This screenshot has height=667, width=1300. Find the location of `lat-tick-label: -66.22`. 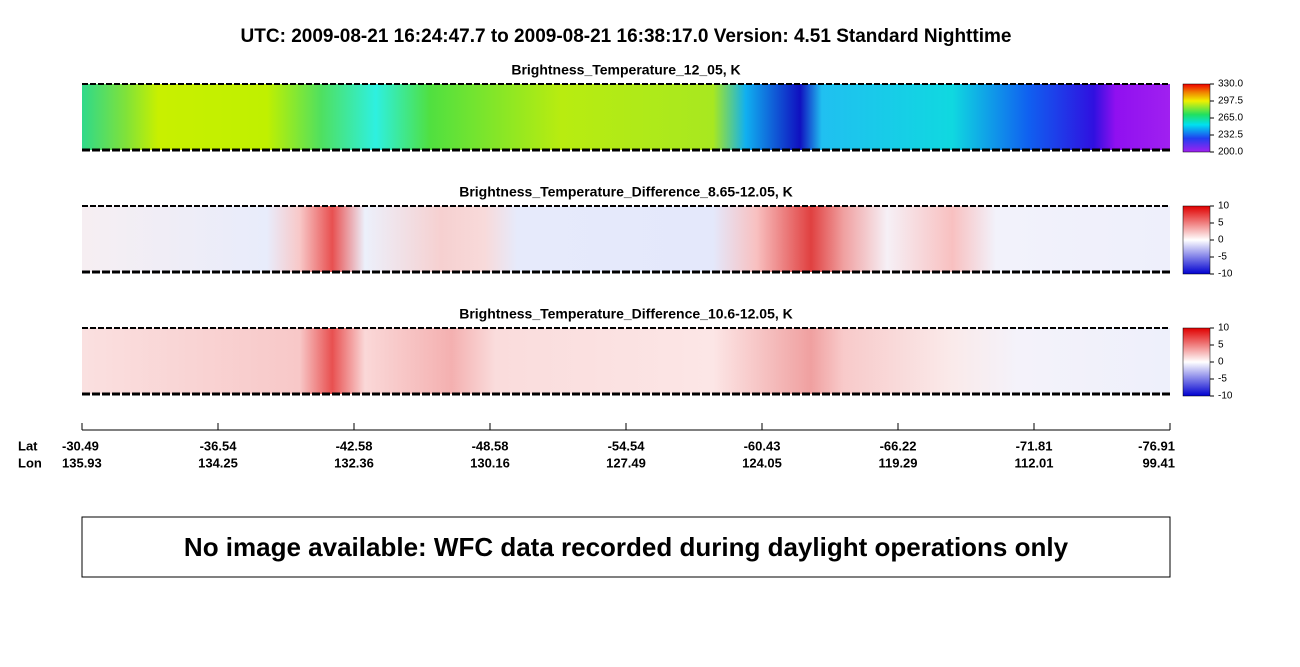

lat-tick-label: -66.22 is located at coordinates (898, 445).